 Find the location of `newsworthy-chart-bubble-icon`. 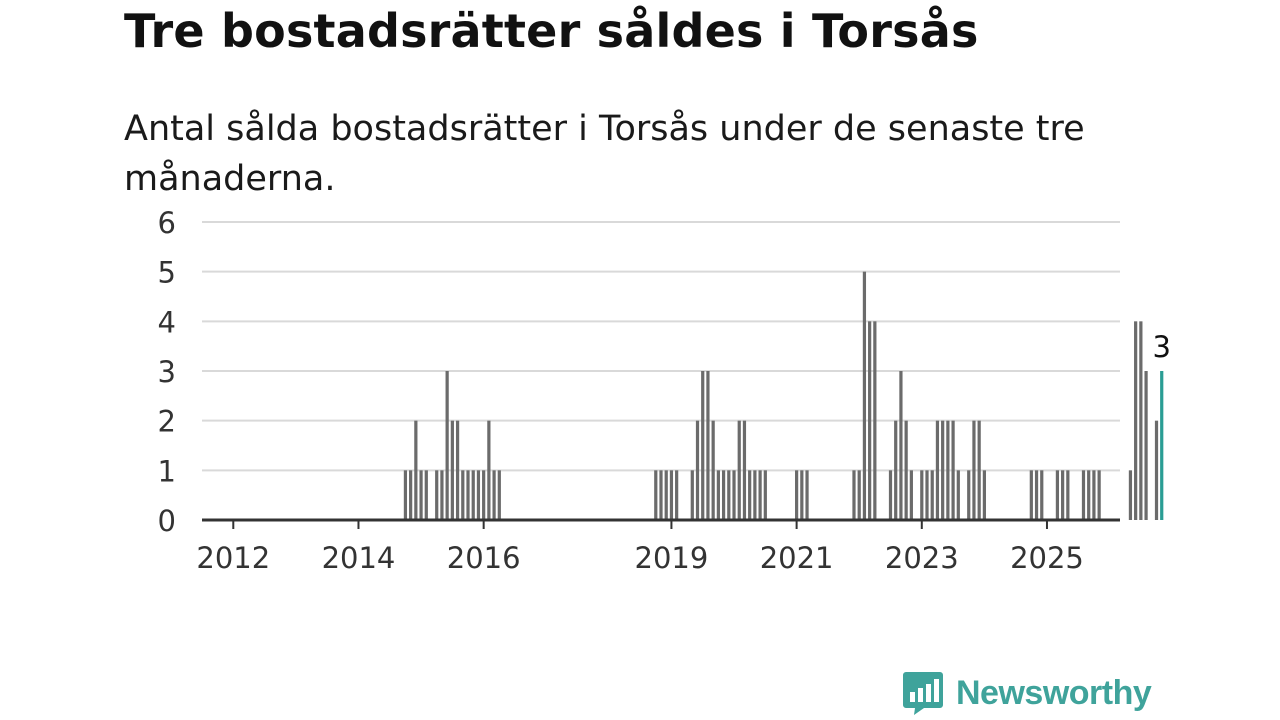

newsworthy-chart-bubble-icon is located at coordinates (923, 693).